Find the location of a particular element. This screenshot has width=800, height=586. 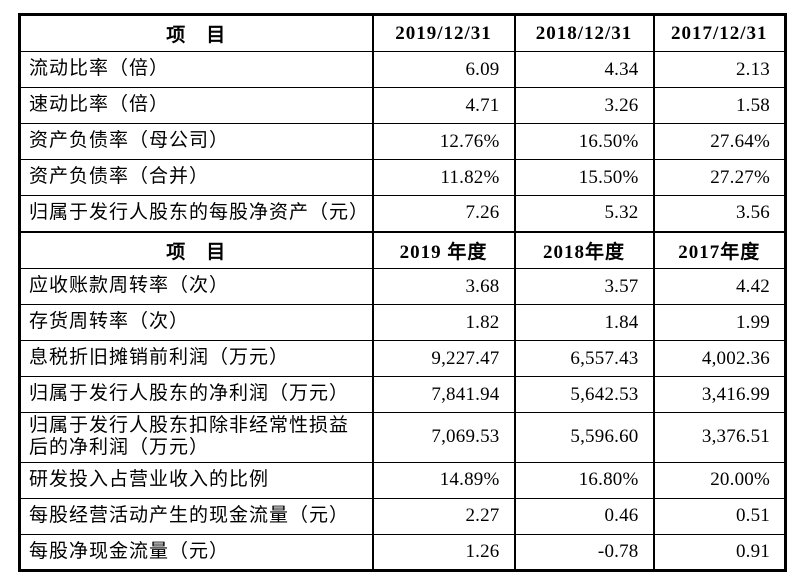

row-value: 1.99 is located at coordinates (719, 322).